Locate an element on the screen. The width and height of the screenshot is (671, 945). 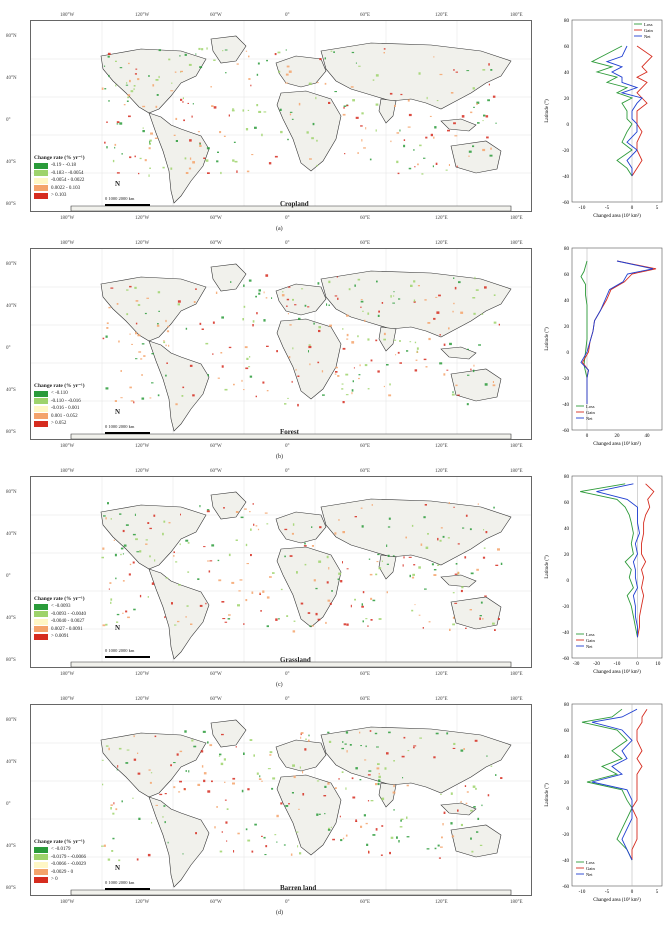
legend-item: -0.183 - -0.0054 is located at coordinates (59, 174).